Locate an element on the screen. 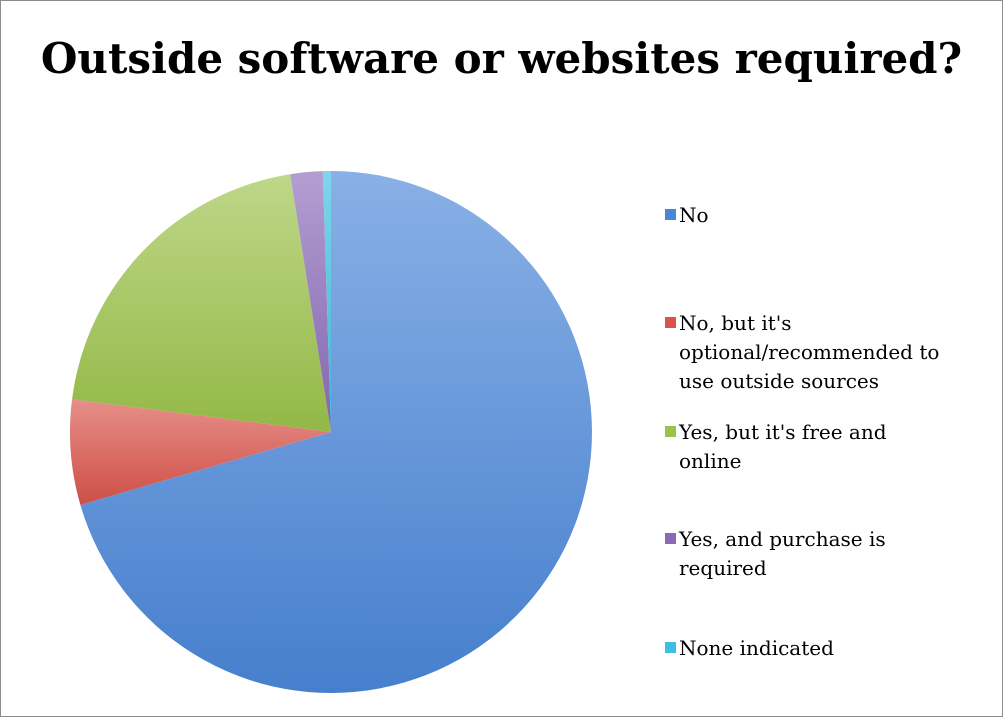  legend-swatch-none-indicated is located at coordinates (670, 647).